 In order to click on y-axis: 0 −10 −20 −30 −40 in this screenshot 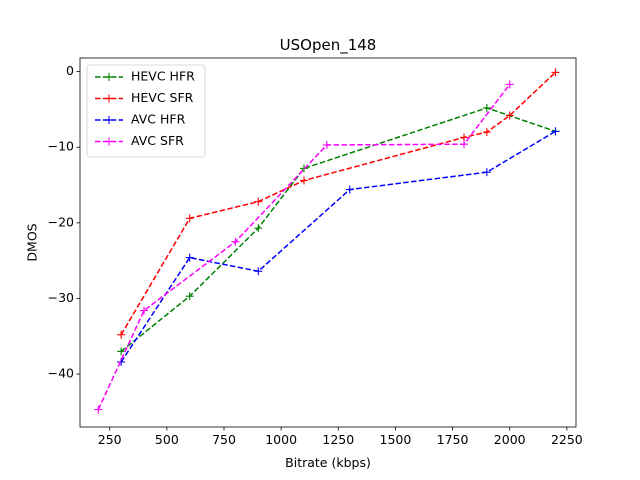, I will do `click(64, 222)`.